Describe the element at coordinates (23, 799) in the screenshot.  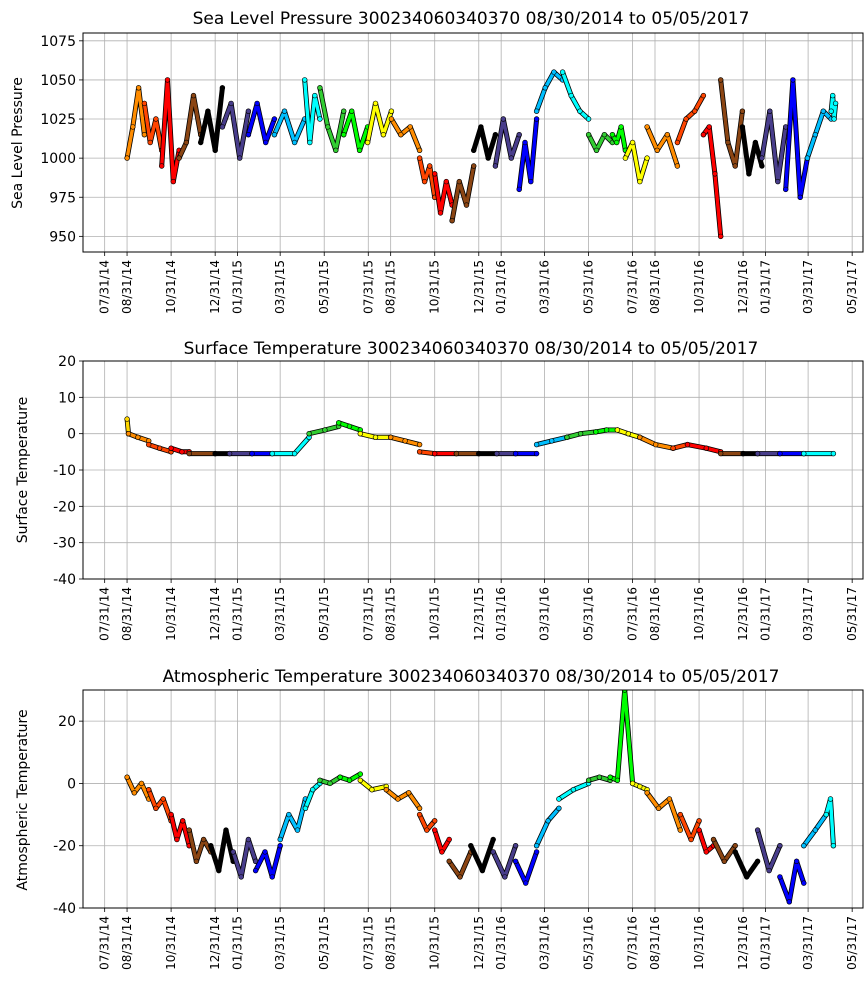
I see `y-axis-label: Atmospheric Temperature` at that location.